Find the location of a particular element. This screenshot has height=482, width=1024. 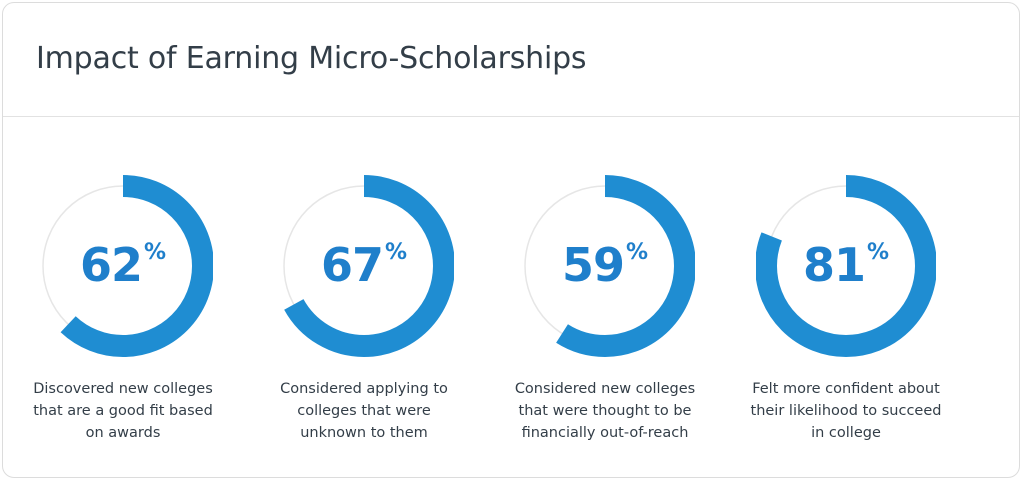

percent-value: 62 is located at coordinates (111, 265).